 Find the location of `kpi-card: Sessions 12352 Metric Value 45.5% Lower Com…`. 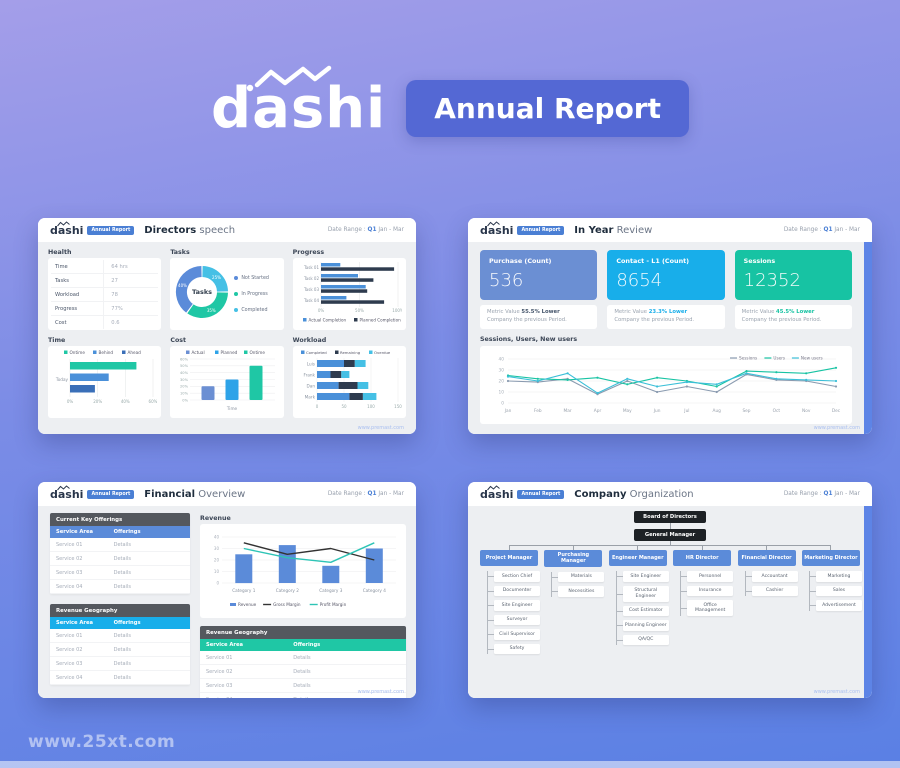

kpi-card: Sessions 12352 Metric Value 45.5% Lower Com… is located at coordinates (793, 289).